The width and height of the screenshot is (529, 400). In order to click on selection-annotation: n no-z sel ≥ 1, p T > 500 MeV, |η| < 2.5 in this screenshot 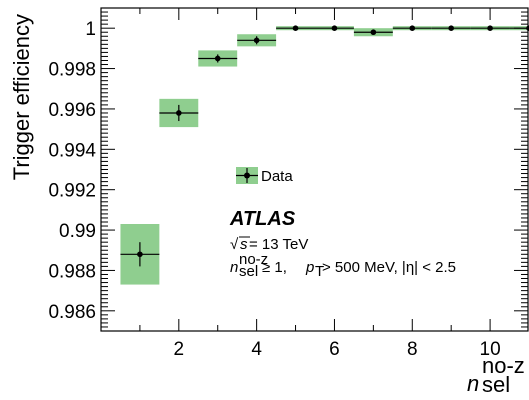, I will do `click(343, 265)`.